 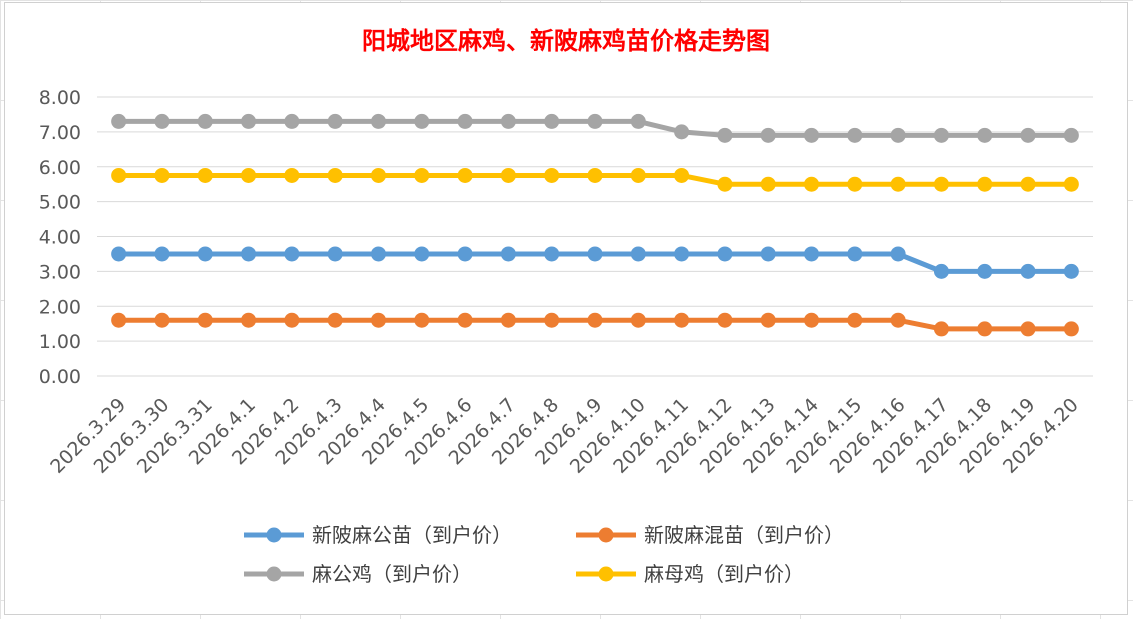 I want to click on legend-label: 麻母鸡（到户价）, so click(x=724, y=574).